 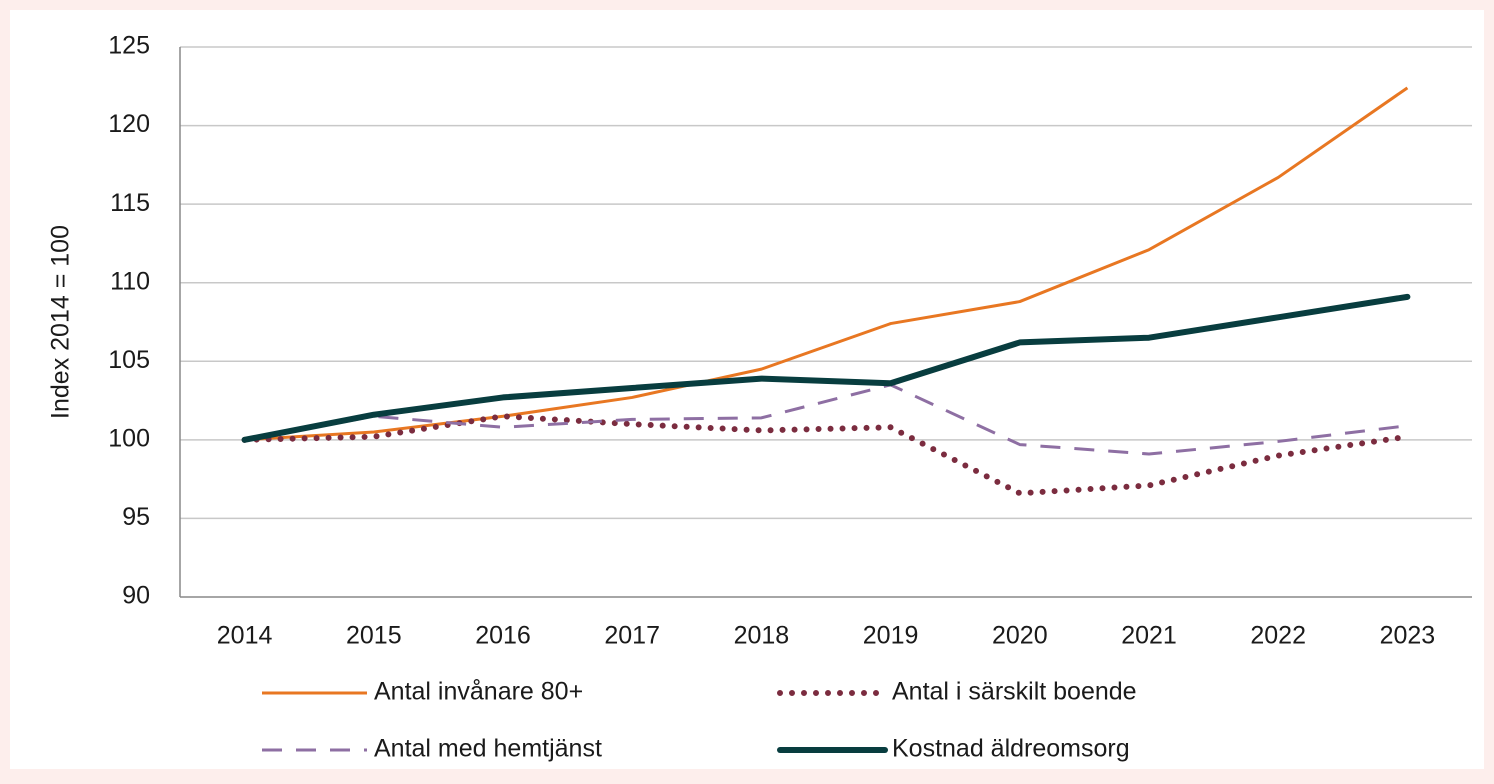 What do you see at coordinates (61, 322) in the screenshot?
I see `y-axis-label: Index 2014 = 100` at bounding box center [61, 322].